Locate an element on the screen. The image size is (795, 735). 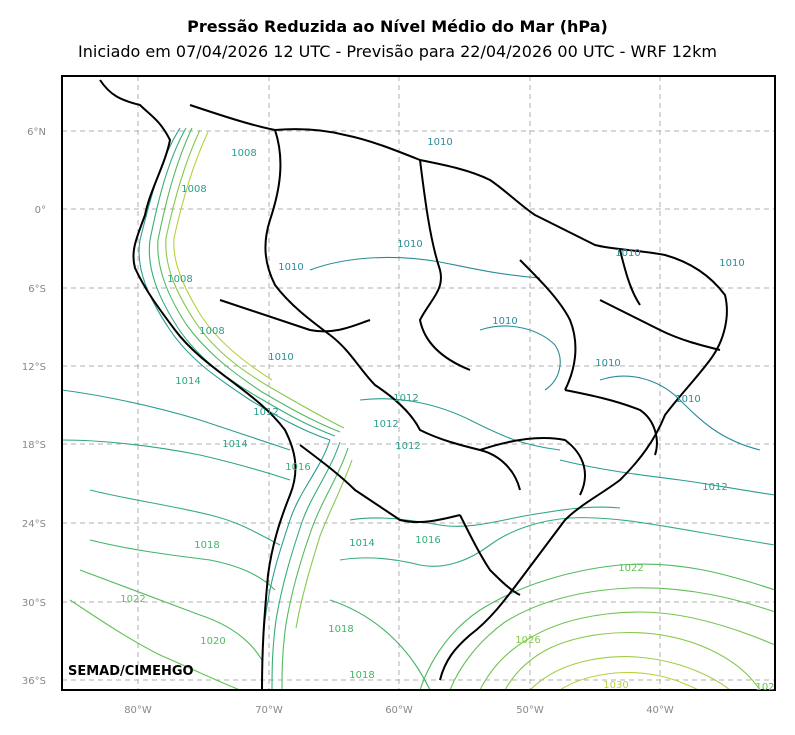
lon-tick: 60°W is located at coordinates (399, 710).